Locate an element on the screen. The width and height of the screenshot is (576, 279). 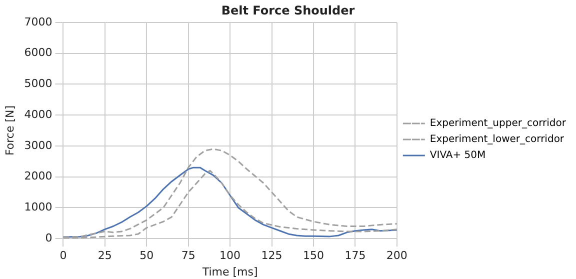
x-tick-label: 75 is located at coordinates (188, 255).